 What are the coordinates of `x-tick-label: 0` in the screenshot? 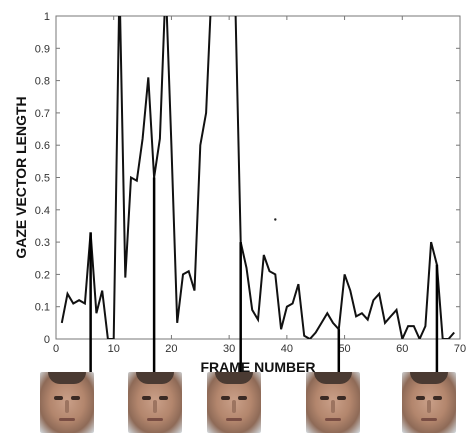 It's located at (56, 349).